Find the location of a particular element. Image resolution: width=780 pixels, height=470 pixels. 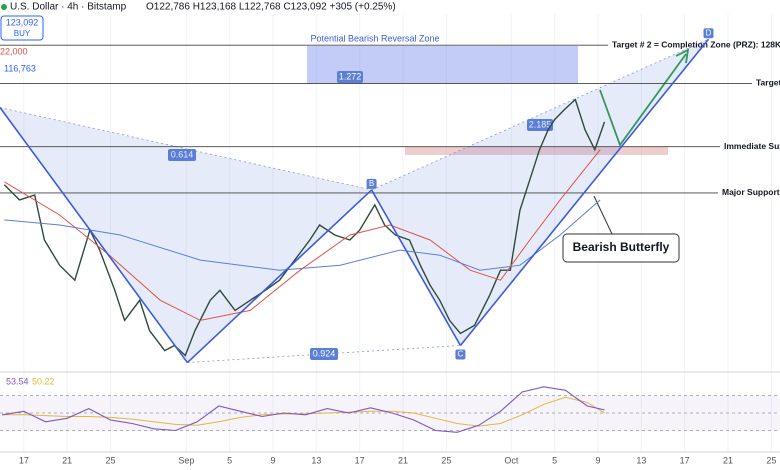

buy-button is located at coordinates (22, 28).